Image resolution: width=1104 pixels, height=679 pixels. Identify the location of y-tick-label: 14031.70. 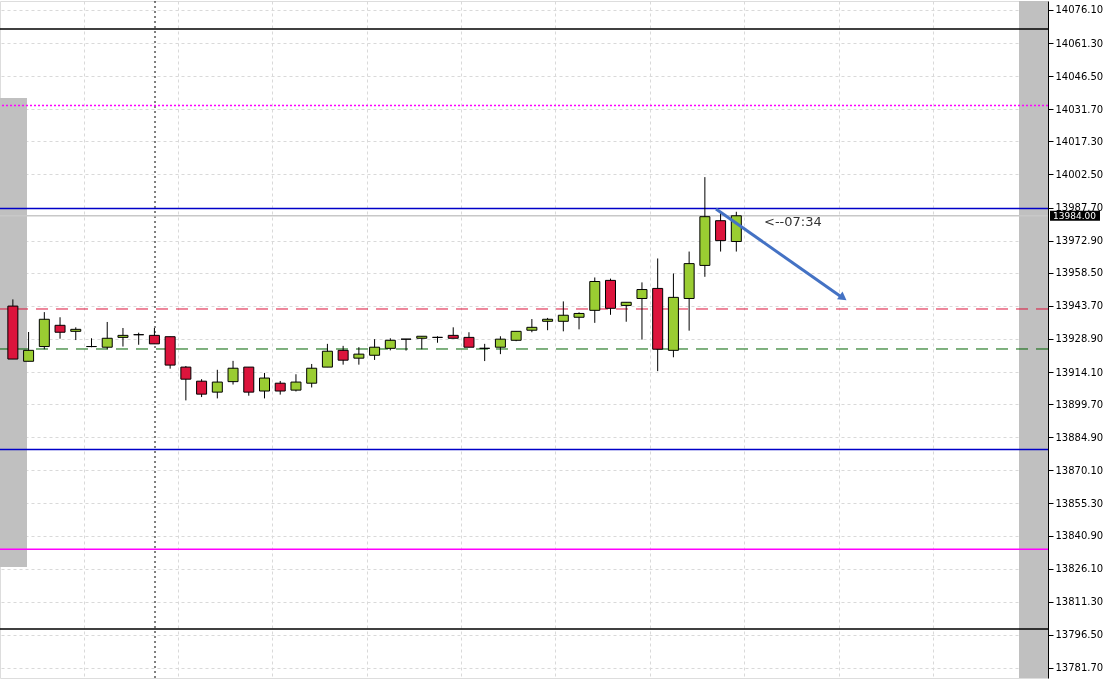
(1079, 109).